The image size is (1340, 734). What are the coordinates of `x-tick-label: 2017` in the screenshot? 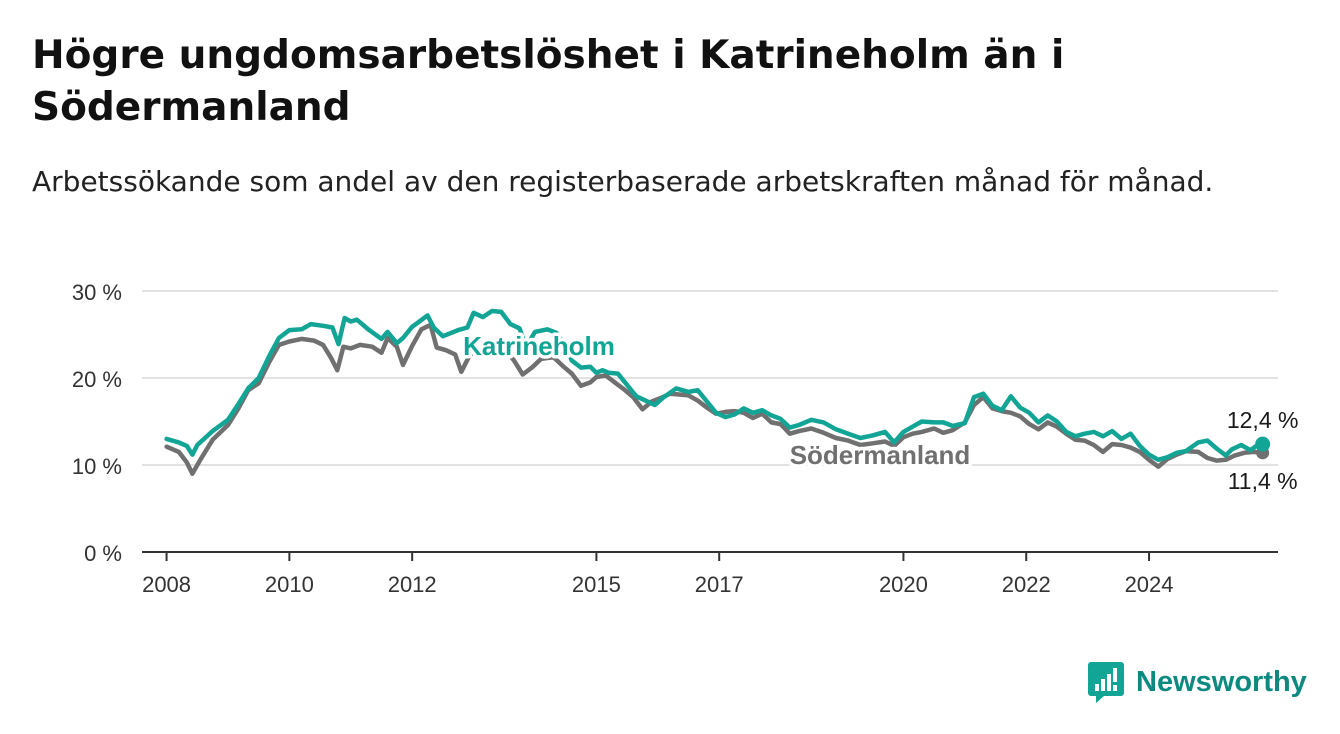 It's located at (719, 584).